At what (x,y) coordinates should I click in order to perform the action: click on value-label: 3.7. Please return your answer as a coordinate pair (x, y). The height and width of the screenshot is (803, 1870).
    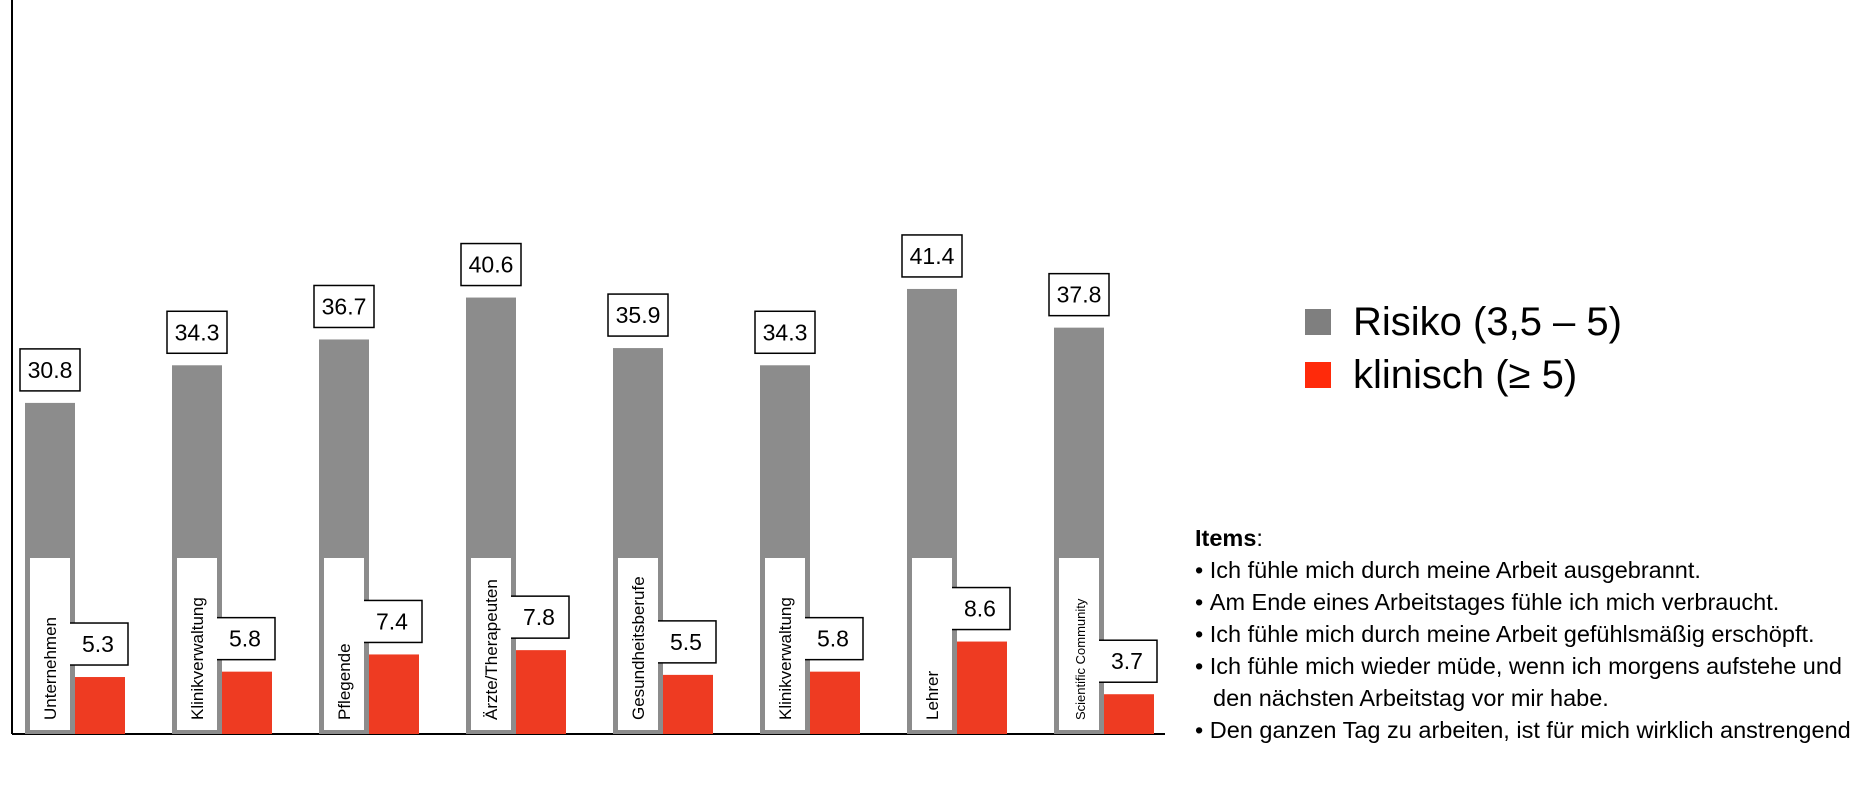
    Looking at the image, I should click on (1127, 661).